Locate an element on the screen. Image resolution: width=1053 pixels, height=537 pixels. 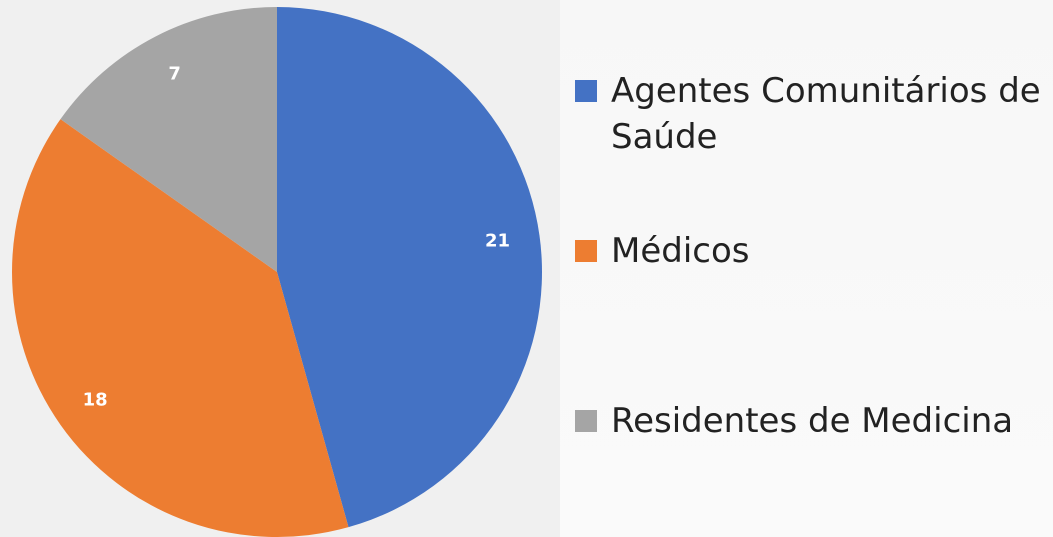
legend-label: Médicos is located at coordinates (680, 251).